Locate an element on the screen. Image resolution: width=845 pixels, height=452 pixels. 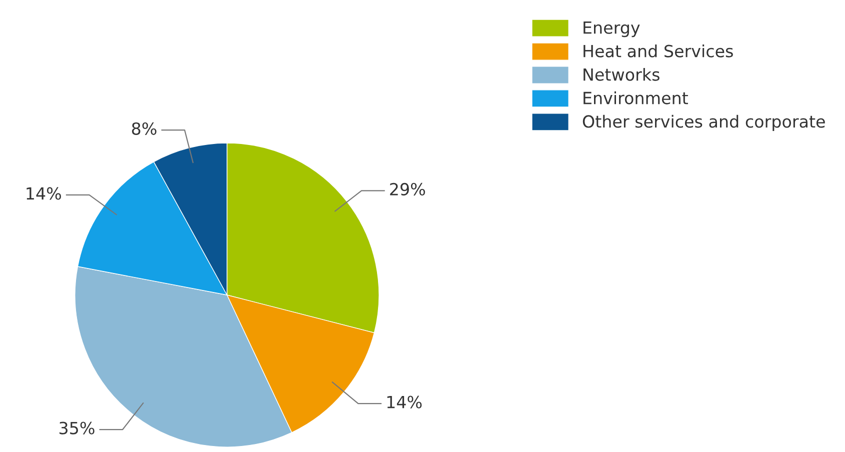
legend-label: Heat and Services is located at coordinates (658, 51).